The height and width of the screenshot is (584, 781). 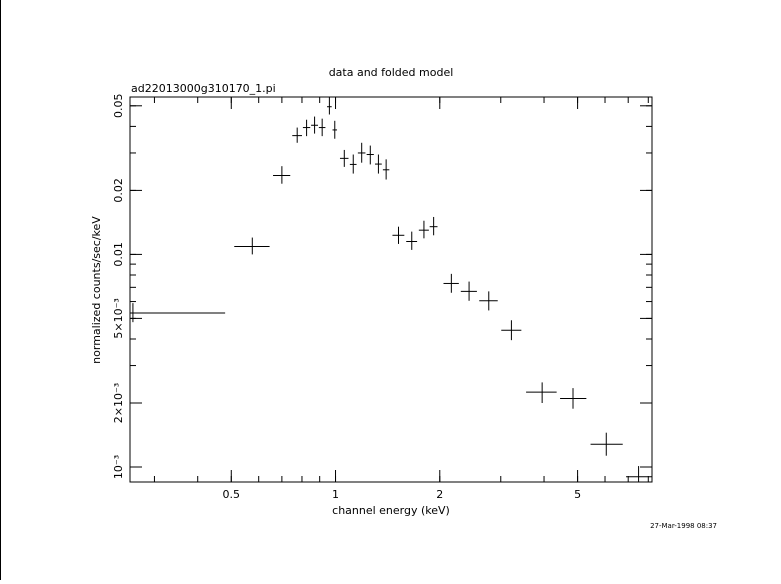 I want to click on window-edge, so click(x=0, y=290).